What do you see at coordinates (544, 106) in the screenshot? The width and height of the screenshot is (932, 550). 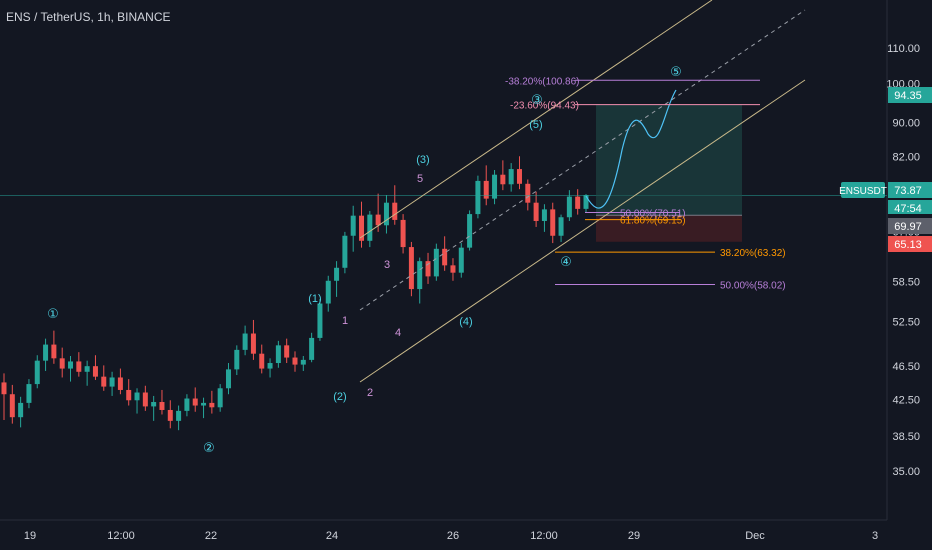 I see `fib-level-label: -23.60%(94.43)` at bounding box center [544, 106].